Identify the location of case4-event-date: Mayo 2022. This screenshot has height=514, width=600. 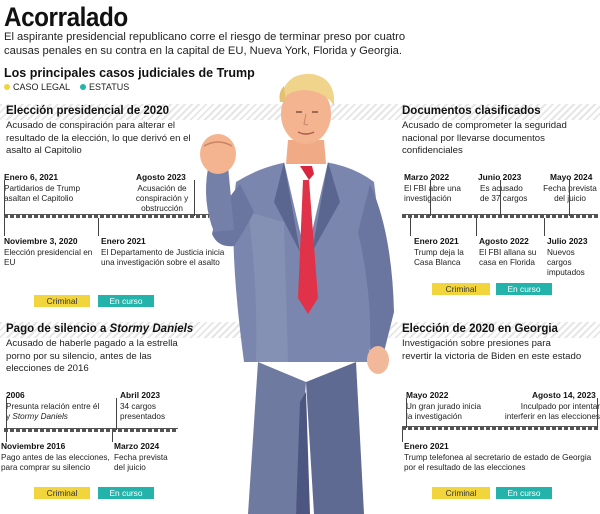
(427, 395).